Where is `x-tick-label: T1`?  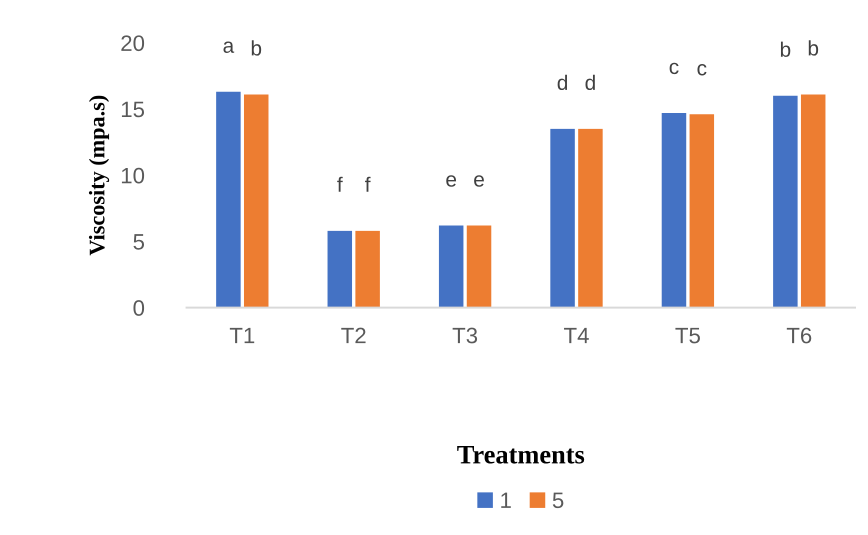
x-tick-label: T1 is located at coordinates (242, 336).